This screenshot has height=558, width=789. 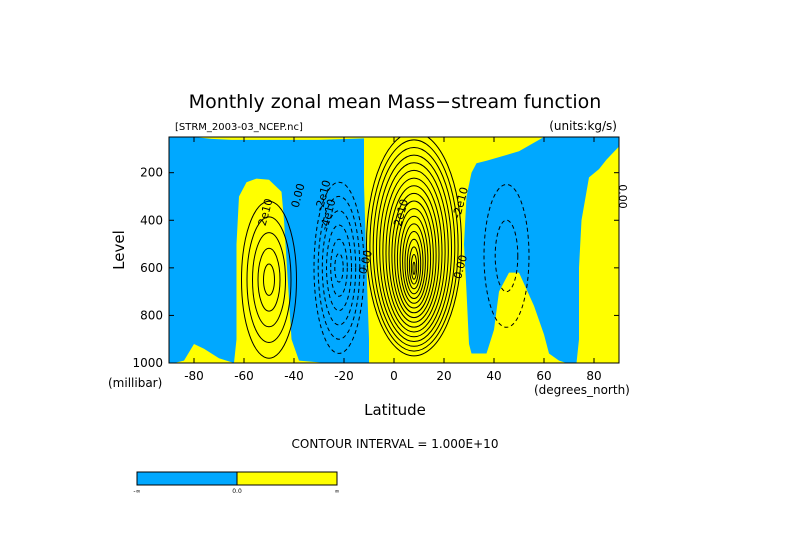 What do you see at coordinates (287, 478) in the screenshot?
I see `colorbar-positive` at bounding box center [287, 478].